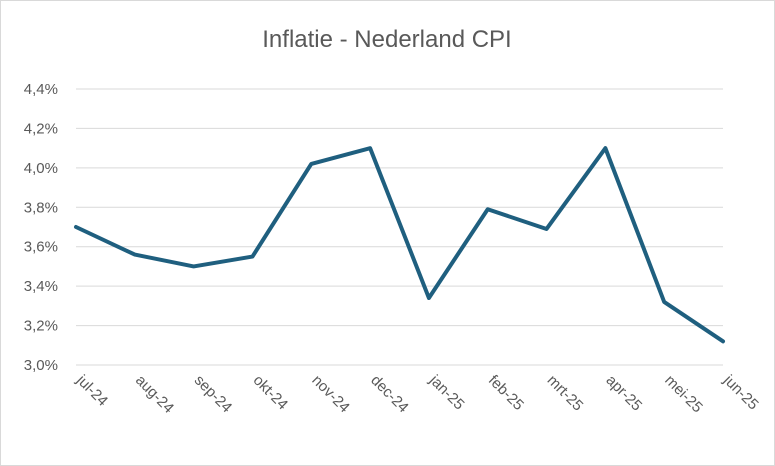 The width and height of the screenshot is (775, 466). I want to click on y-tick-label: 3,2%, so click(41, 326).